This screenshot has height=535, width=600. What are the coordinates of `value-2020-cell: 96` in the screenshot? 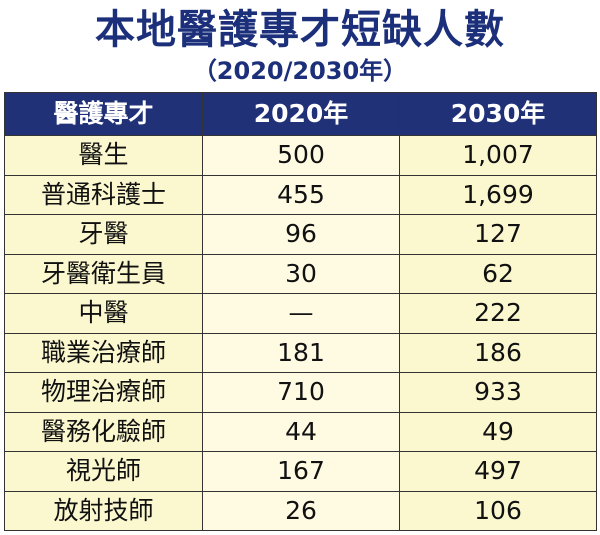 It's located at (301, 234).